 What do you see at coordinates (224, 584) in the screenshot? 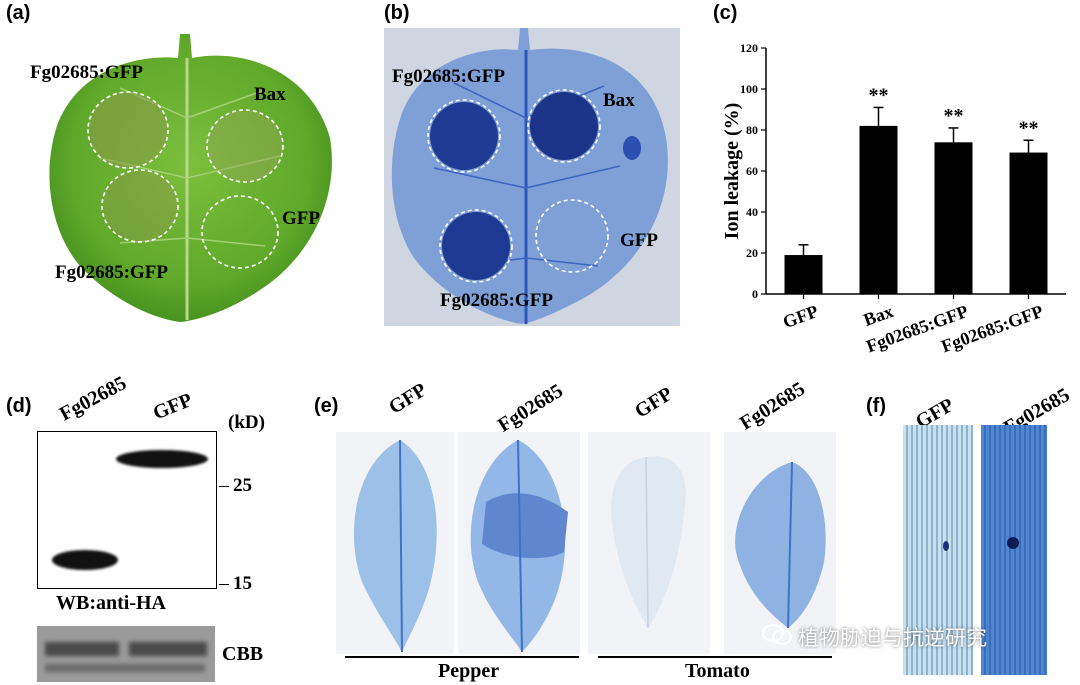
I see `marker-15-tick` at bounding box center [224, 584].